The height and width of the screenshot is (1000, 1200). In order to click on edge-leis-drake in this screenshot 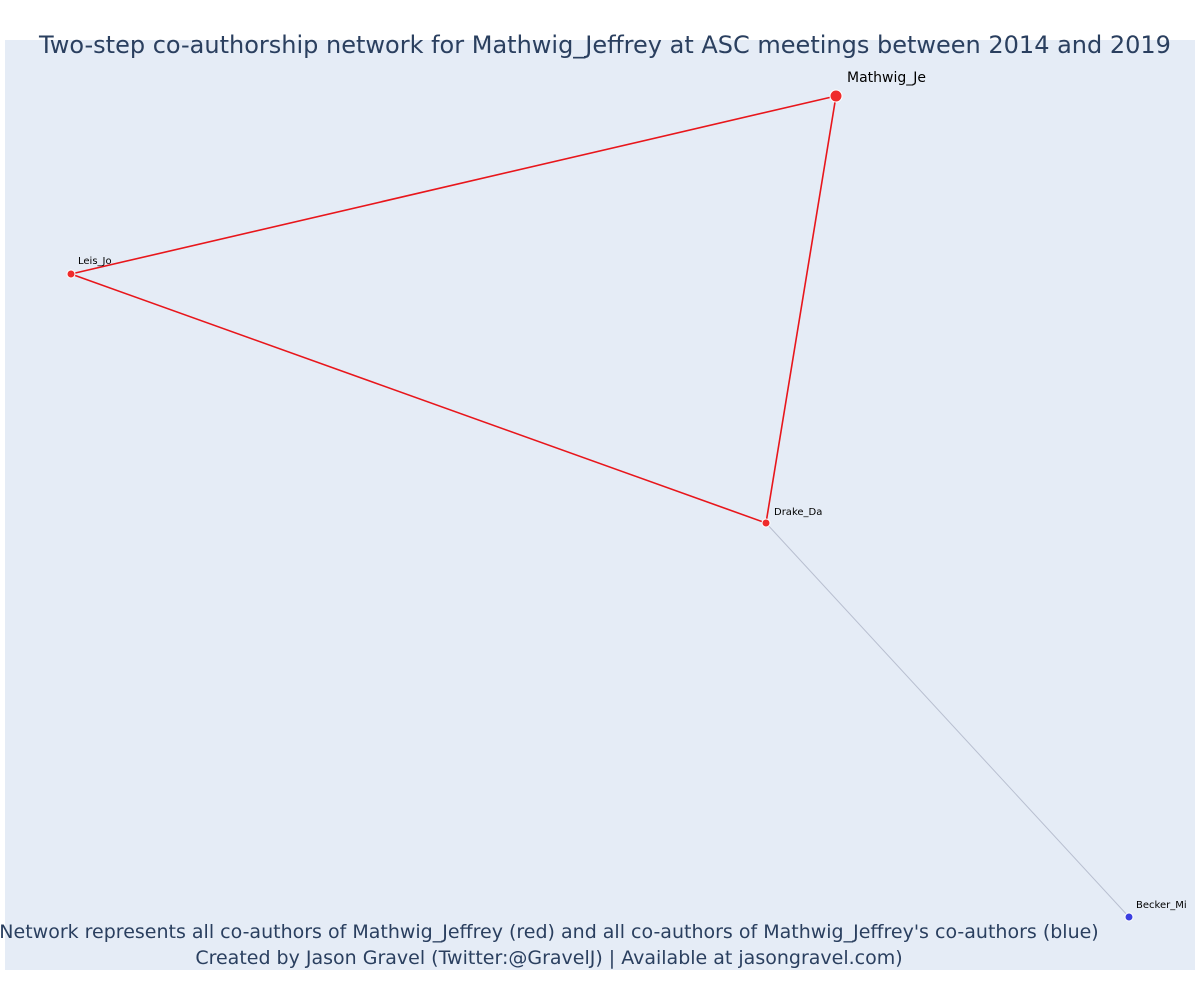, I will do `click(418, 398)`.